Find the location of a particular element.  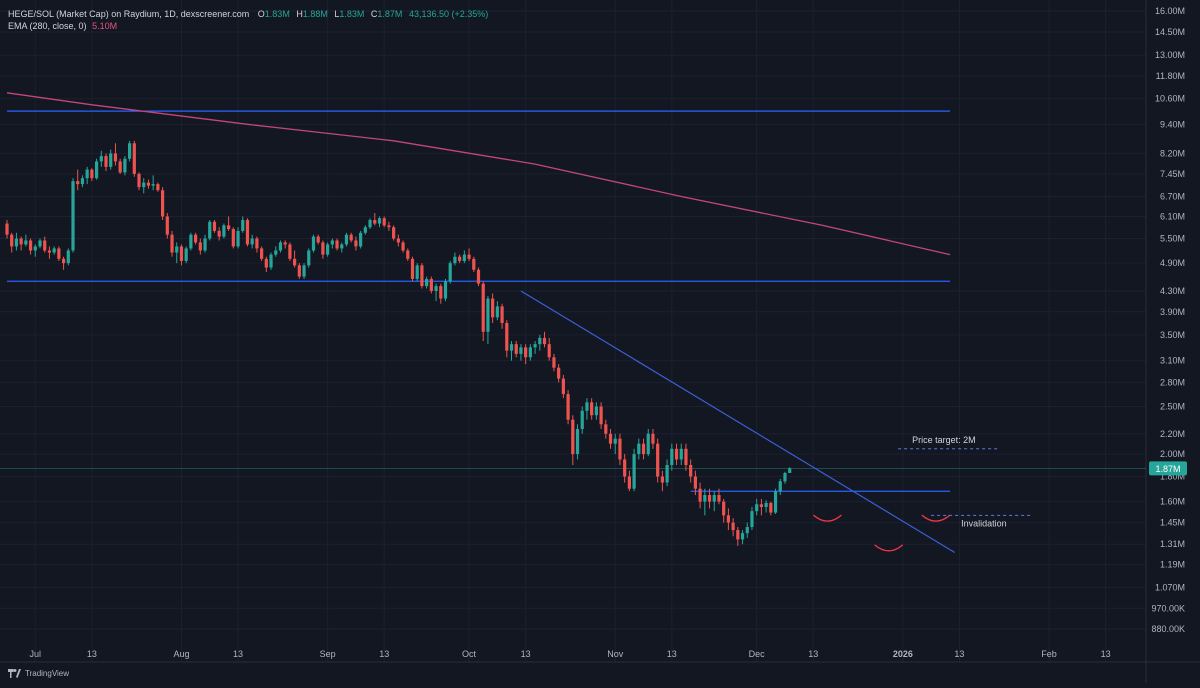

y-tick-label: 3.50M is located at coordinates (1172, 335).